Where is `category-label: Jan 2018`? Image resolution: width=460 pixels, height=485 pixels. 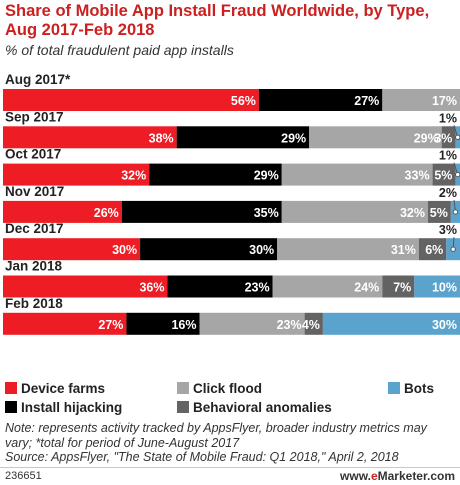 category-label: Jan 2018 is located at coordinates (34, 266).